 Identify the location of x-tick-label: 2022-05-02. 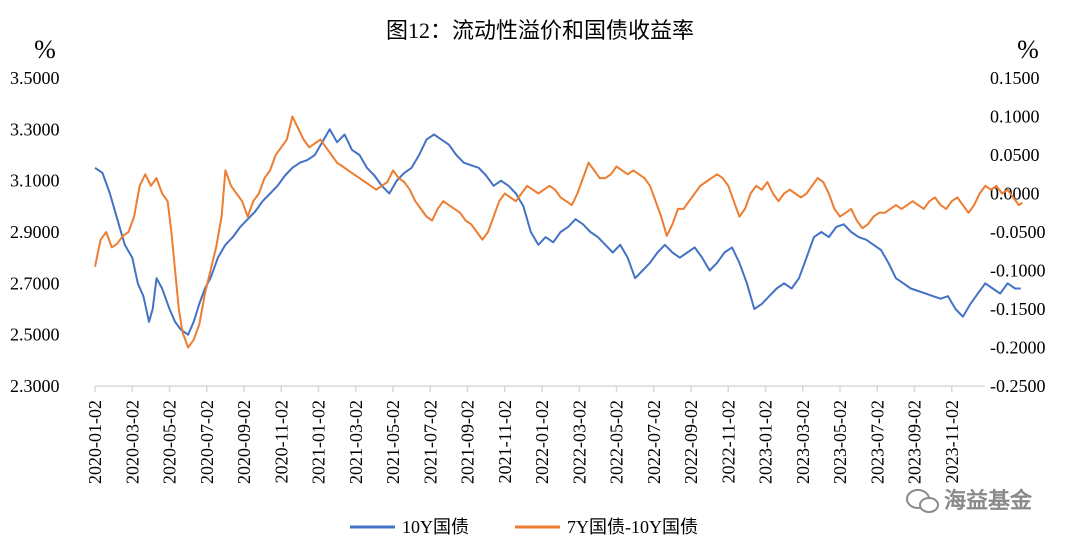
(617, 442).